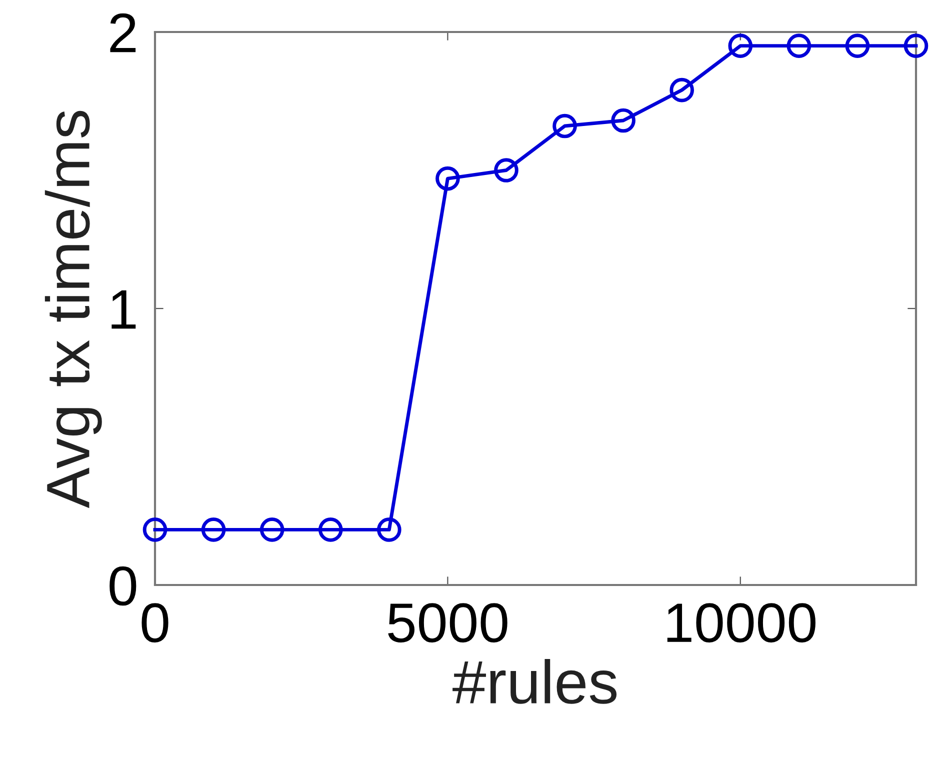  Describe the element at coordinates (448, 622) in the screenshot. I see `x-tick-label: 5000` at that location.